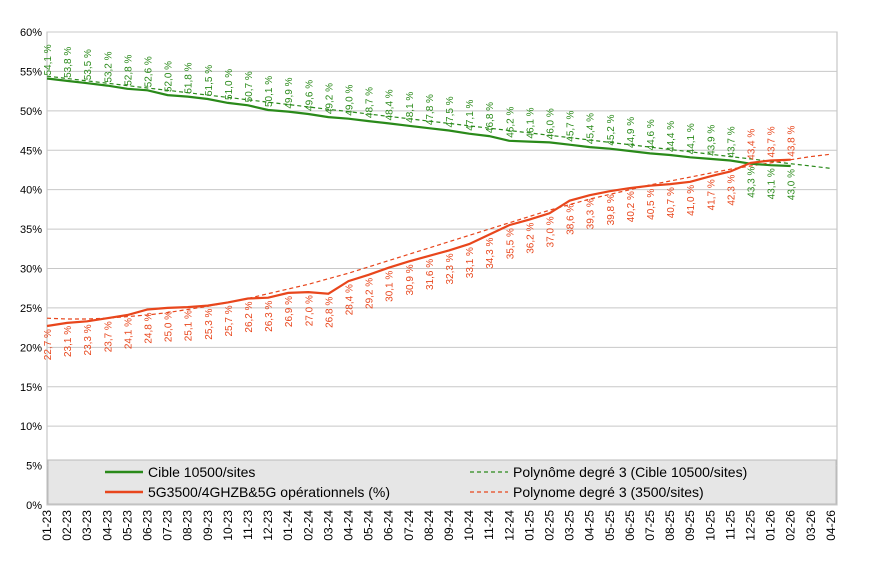 This screenshot has height=572, width=874. What do you see at coordinates (370, 102) in the screenshot?
I see `data-label: 48,7 %` at bounding box center [370, 102].